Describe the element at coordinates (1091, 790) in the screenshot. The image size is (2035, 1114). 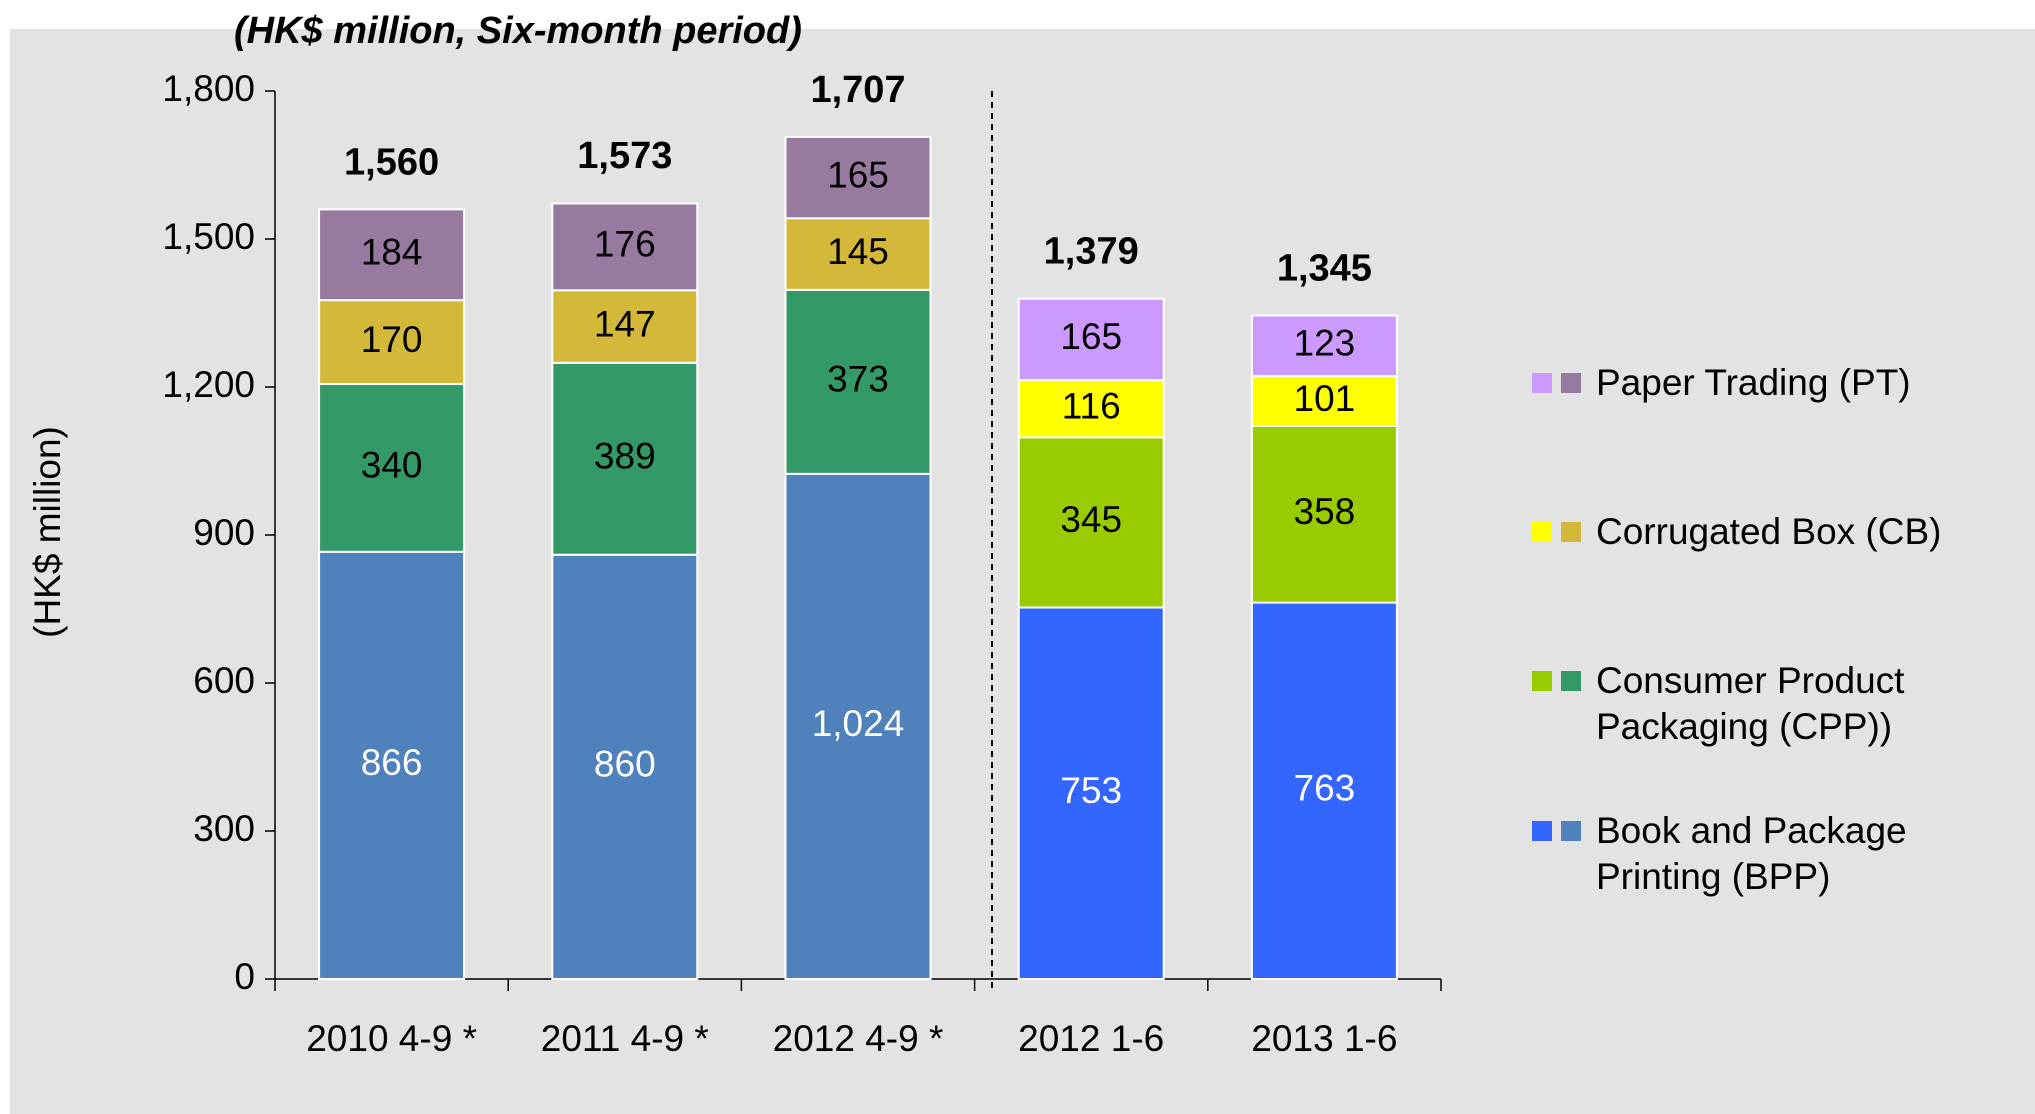
I see `segment-label: 753` at that location.